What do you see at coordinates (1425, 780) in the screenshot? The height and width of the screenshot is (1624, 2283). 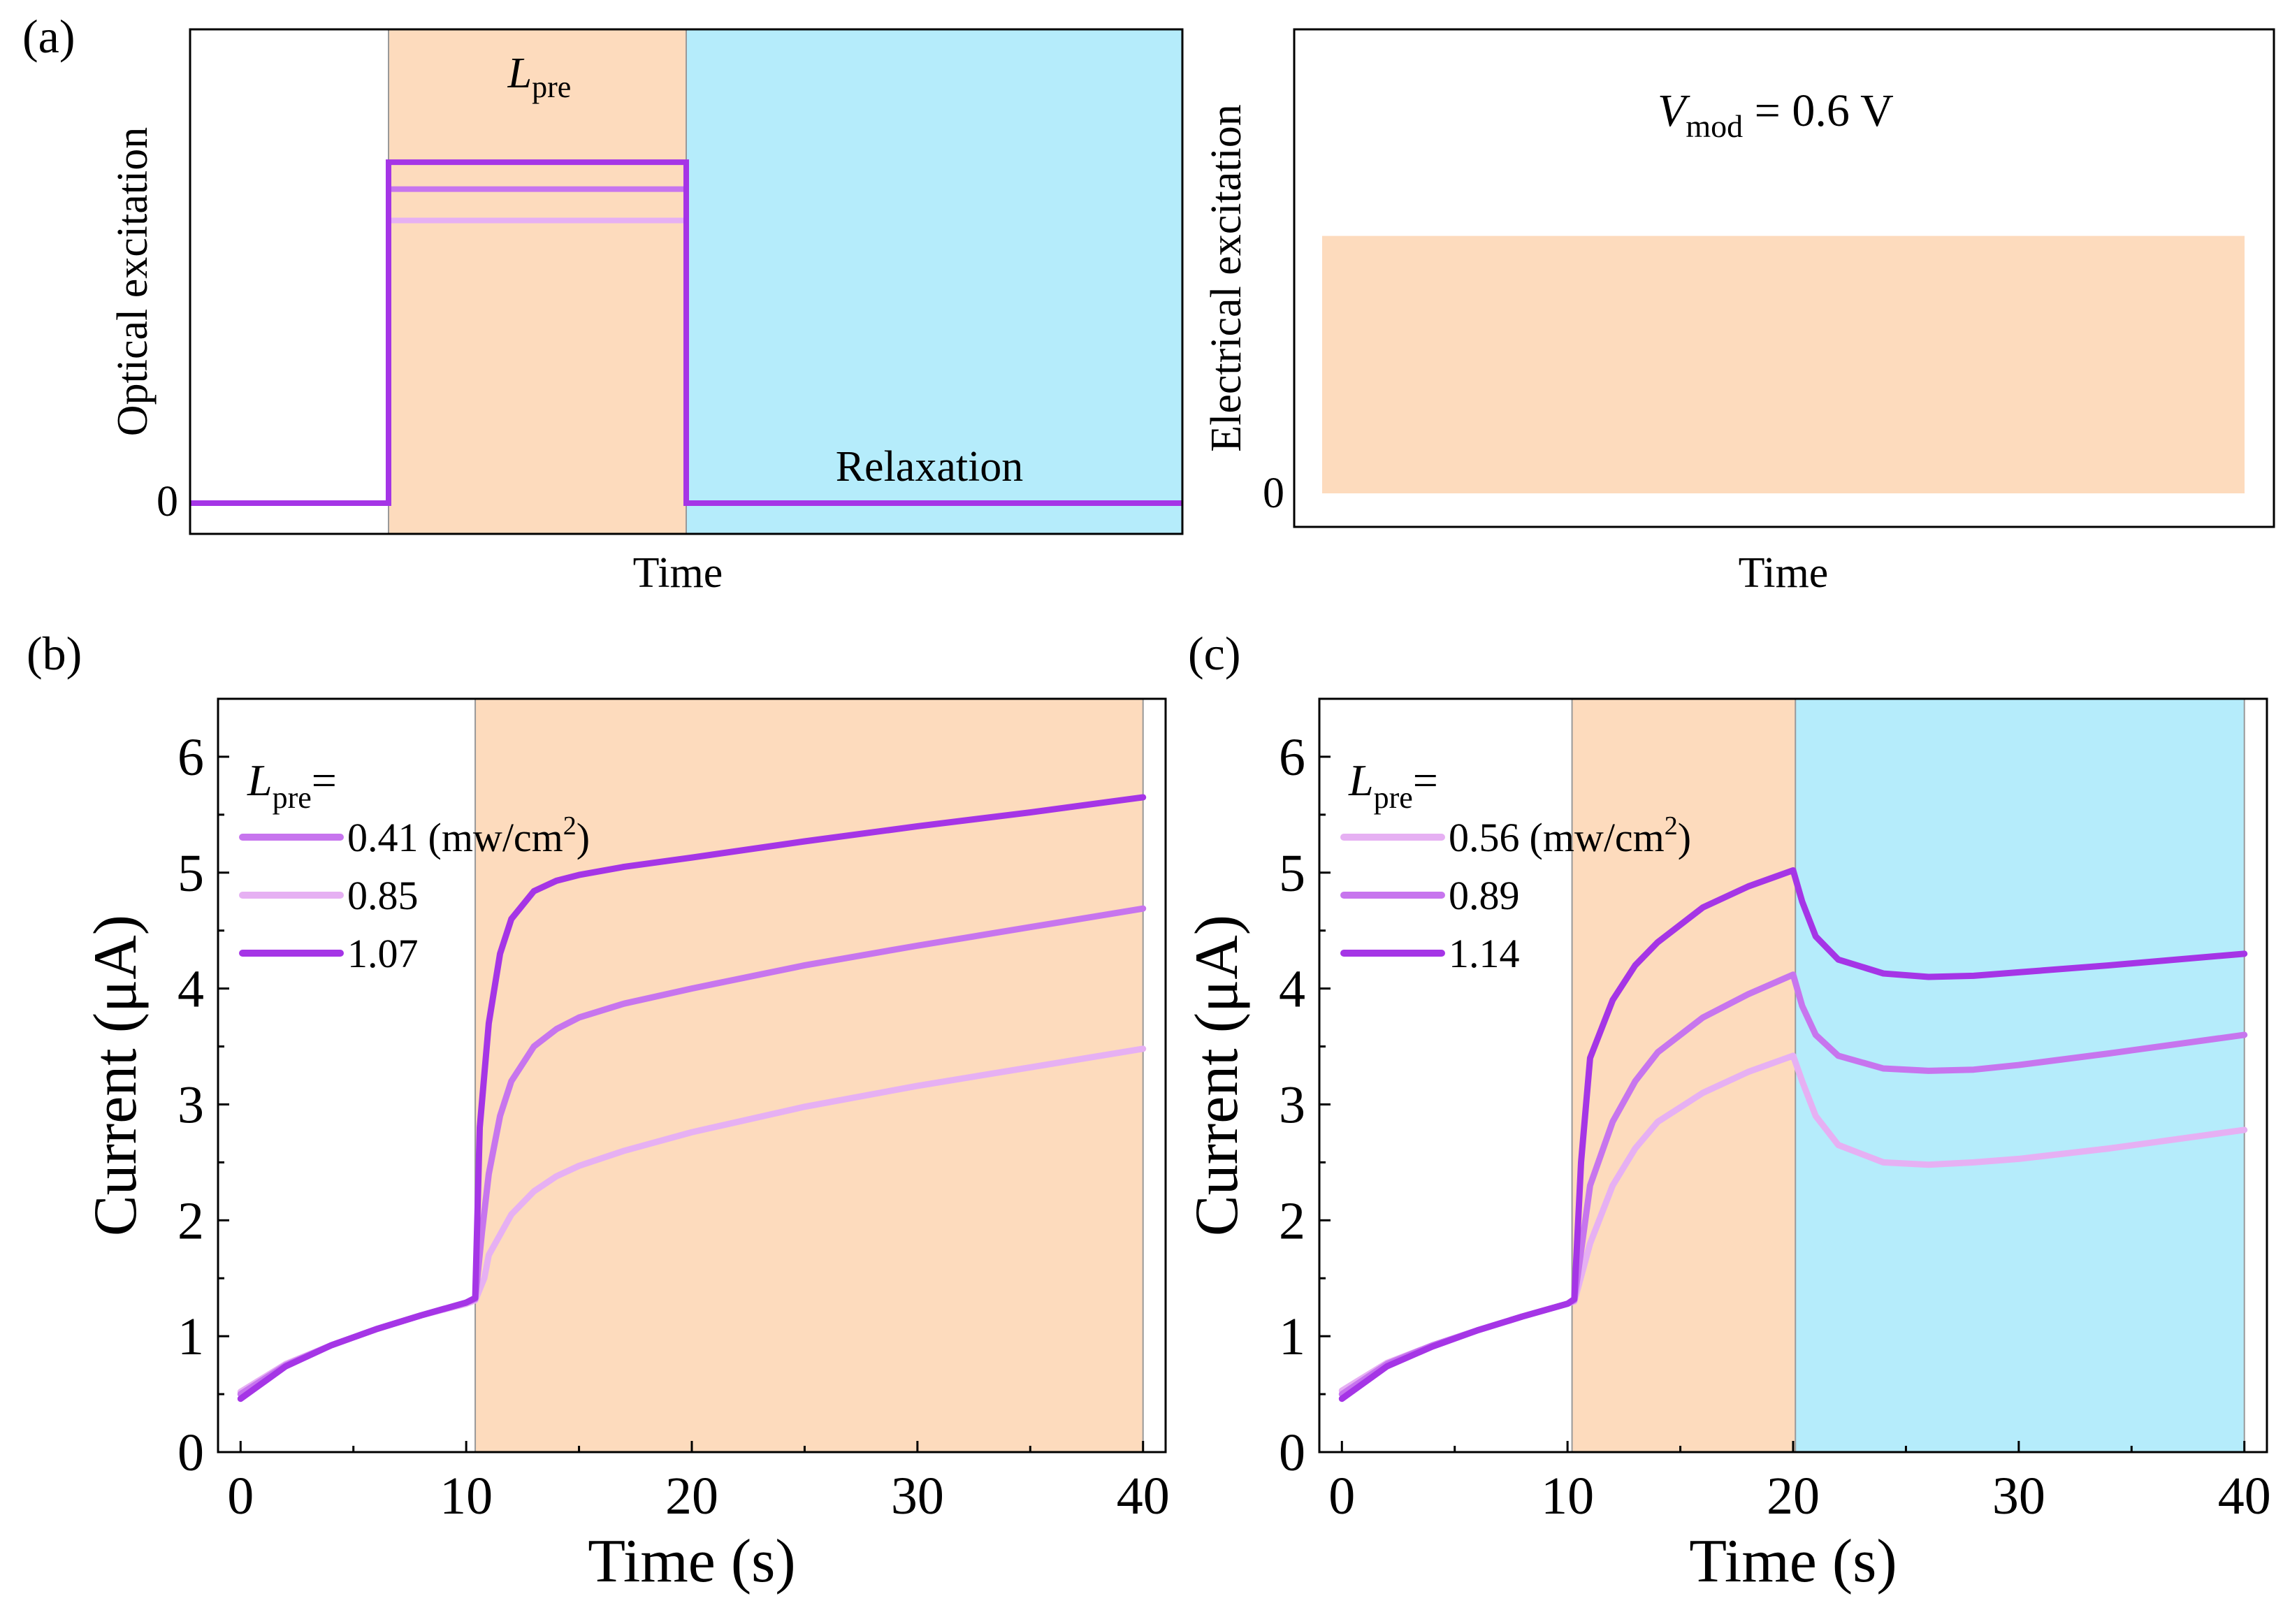 I see `p3-legend-title-eq: =` at bounding box center [1425, 780].